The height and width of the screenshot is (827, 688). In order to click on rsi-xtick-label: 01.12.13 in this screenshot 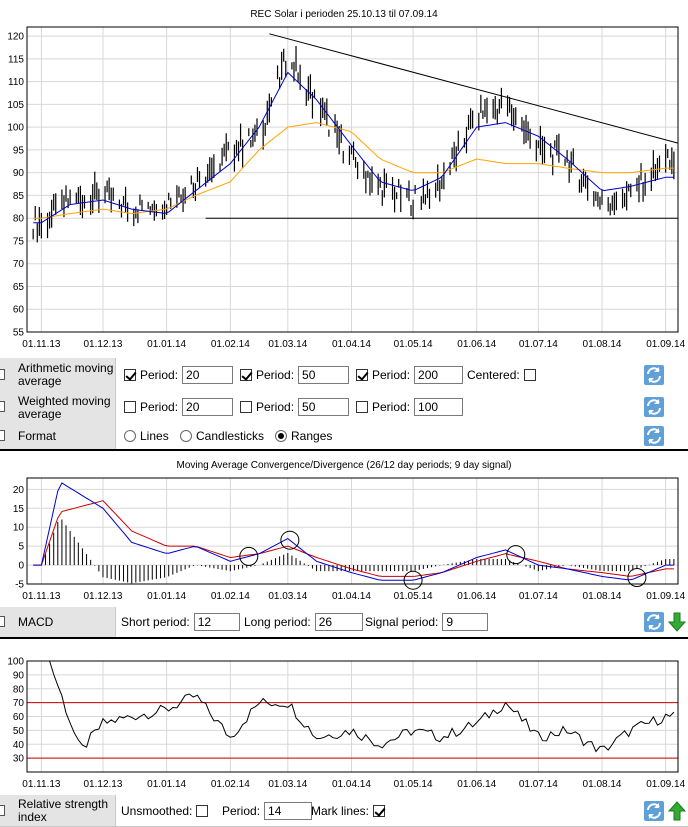, I will do `click(103, 784)`.